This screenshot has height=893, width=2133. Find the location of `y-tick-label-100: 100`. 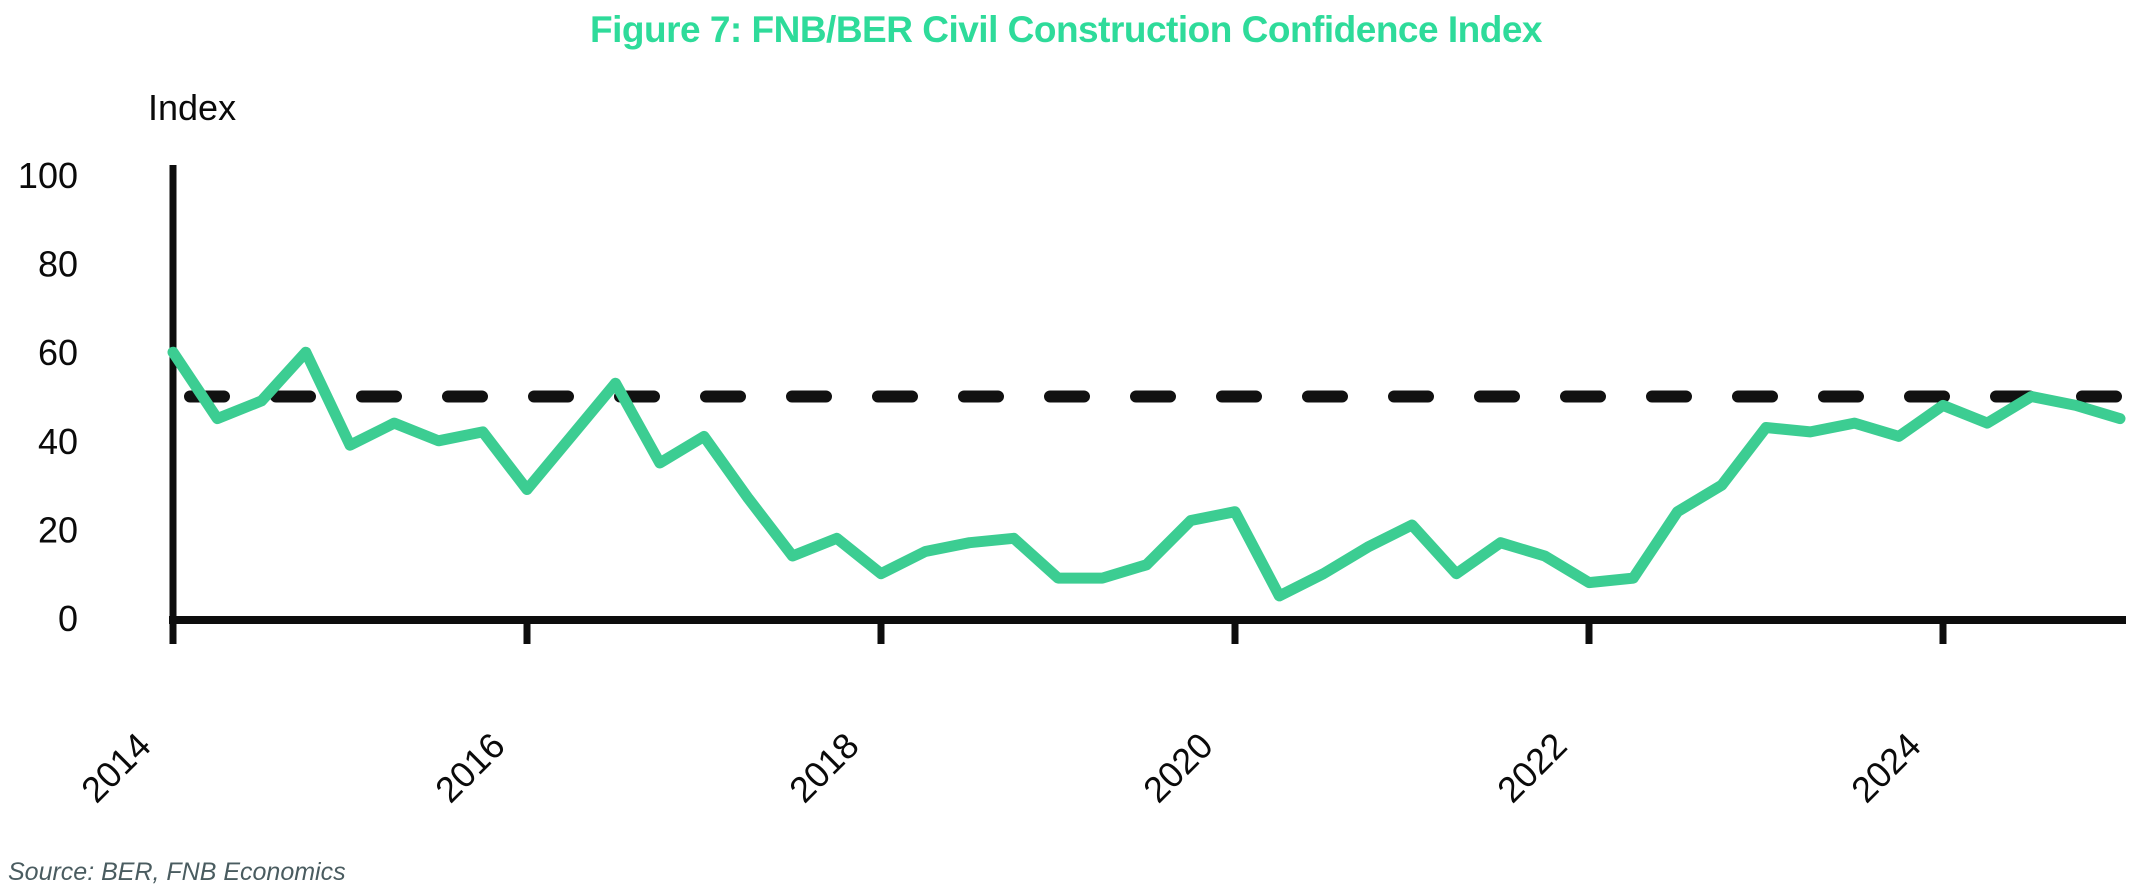

y-tick-label-100: 100 is located at coordinates (48, 175).